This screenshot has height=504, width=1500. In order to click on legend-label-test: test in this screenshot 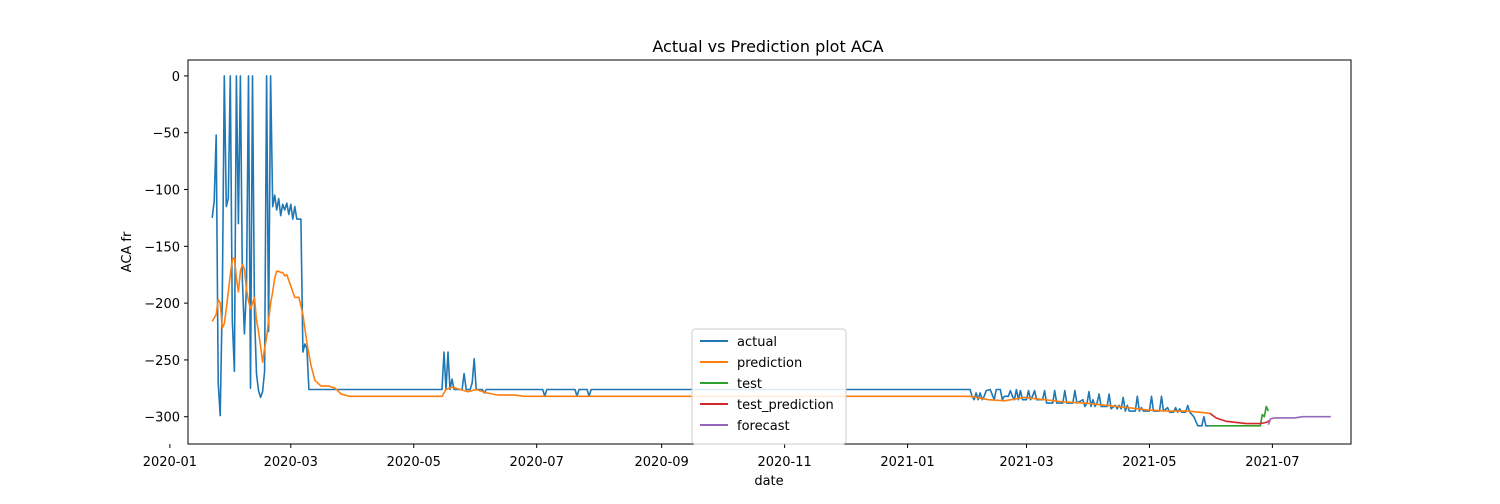, I will do `click(749, 384)`.